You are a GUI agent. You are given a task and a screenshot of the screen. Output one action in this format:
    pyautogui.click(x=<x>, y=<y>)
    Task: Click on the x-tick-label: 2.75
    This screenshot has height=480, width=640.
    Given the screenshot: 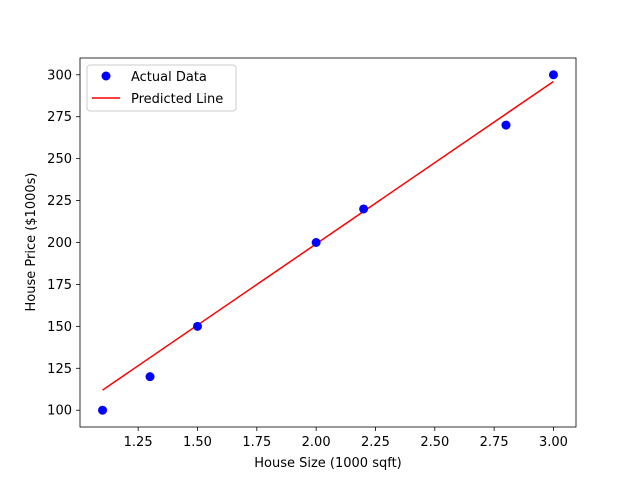 What is the action you would take?
    pyautogui.click(x=494, y=442)
    